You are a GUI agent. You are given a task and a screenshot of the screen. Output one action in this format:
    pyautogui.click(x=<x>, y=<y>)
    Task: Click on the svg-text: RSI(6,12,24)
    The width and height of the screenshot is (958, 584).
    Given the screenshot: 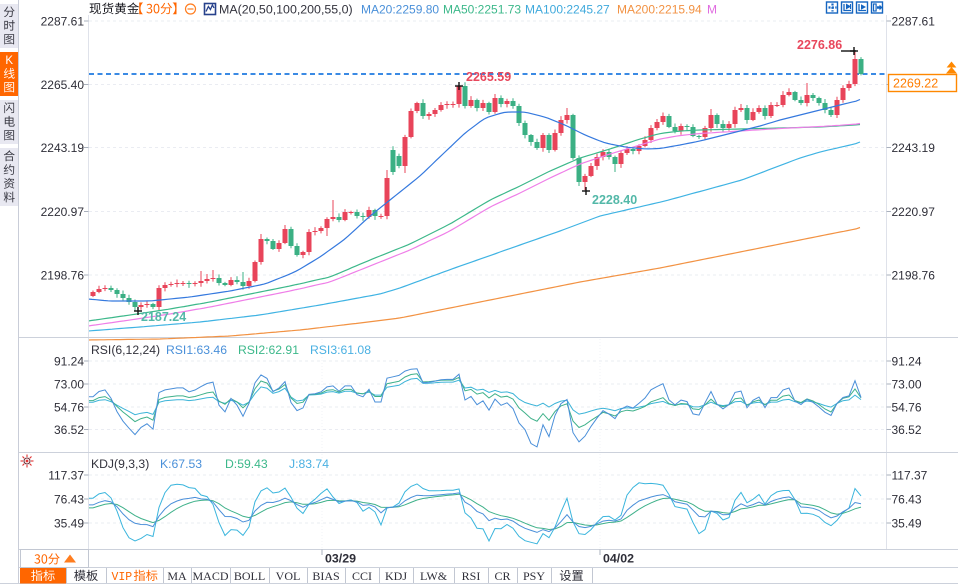 What is the action you would take?
    pyautogui.click(x=125, y=350)
    